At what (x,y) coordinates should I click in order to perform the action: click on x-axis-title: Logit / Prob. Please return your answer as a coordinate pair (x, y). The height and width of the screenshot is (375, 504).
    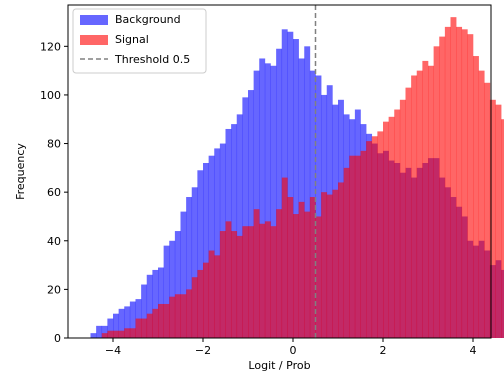
    Looking at the image, I should click on (279, 365).